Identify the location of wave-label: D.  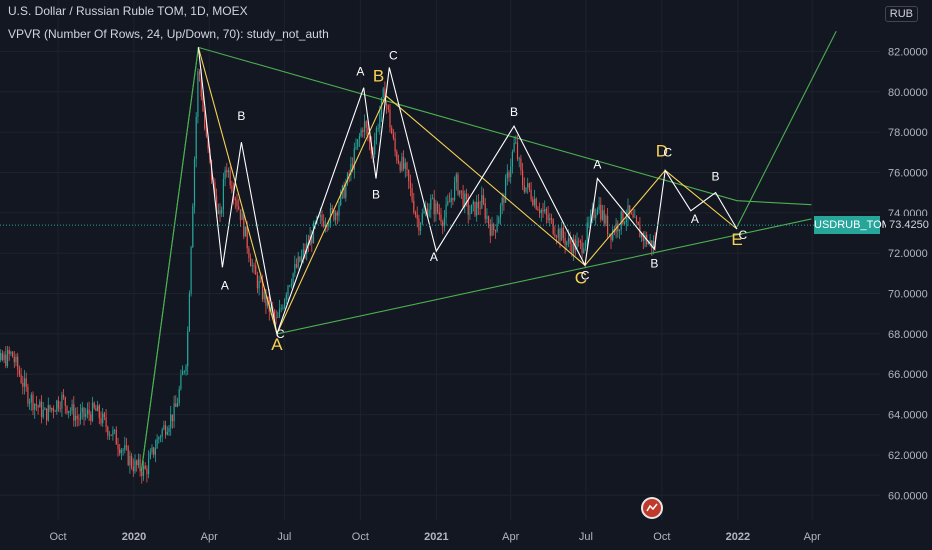
(662, 150).